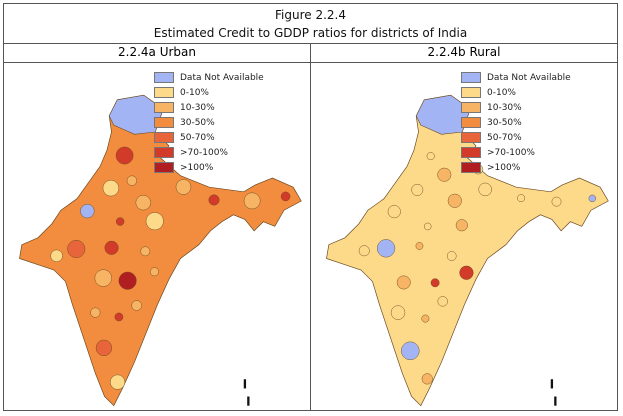  What do you see at coordinates (157, 53) in the screenshot?
I see `panel-title: 2.2.4a Urban` at bounding box center [157, 53].